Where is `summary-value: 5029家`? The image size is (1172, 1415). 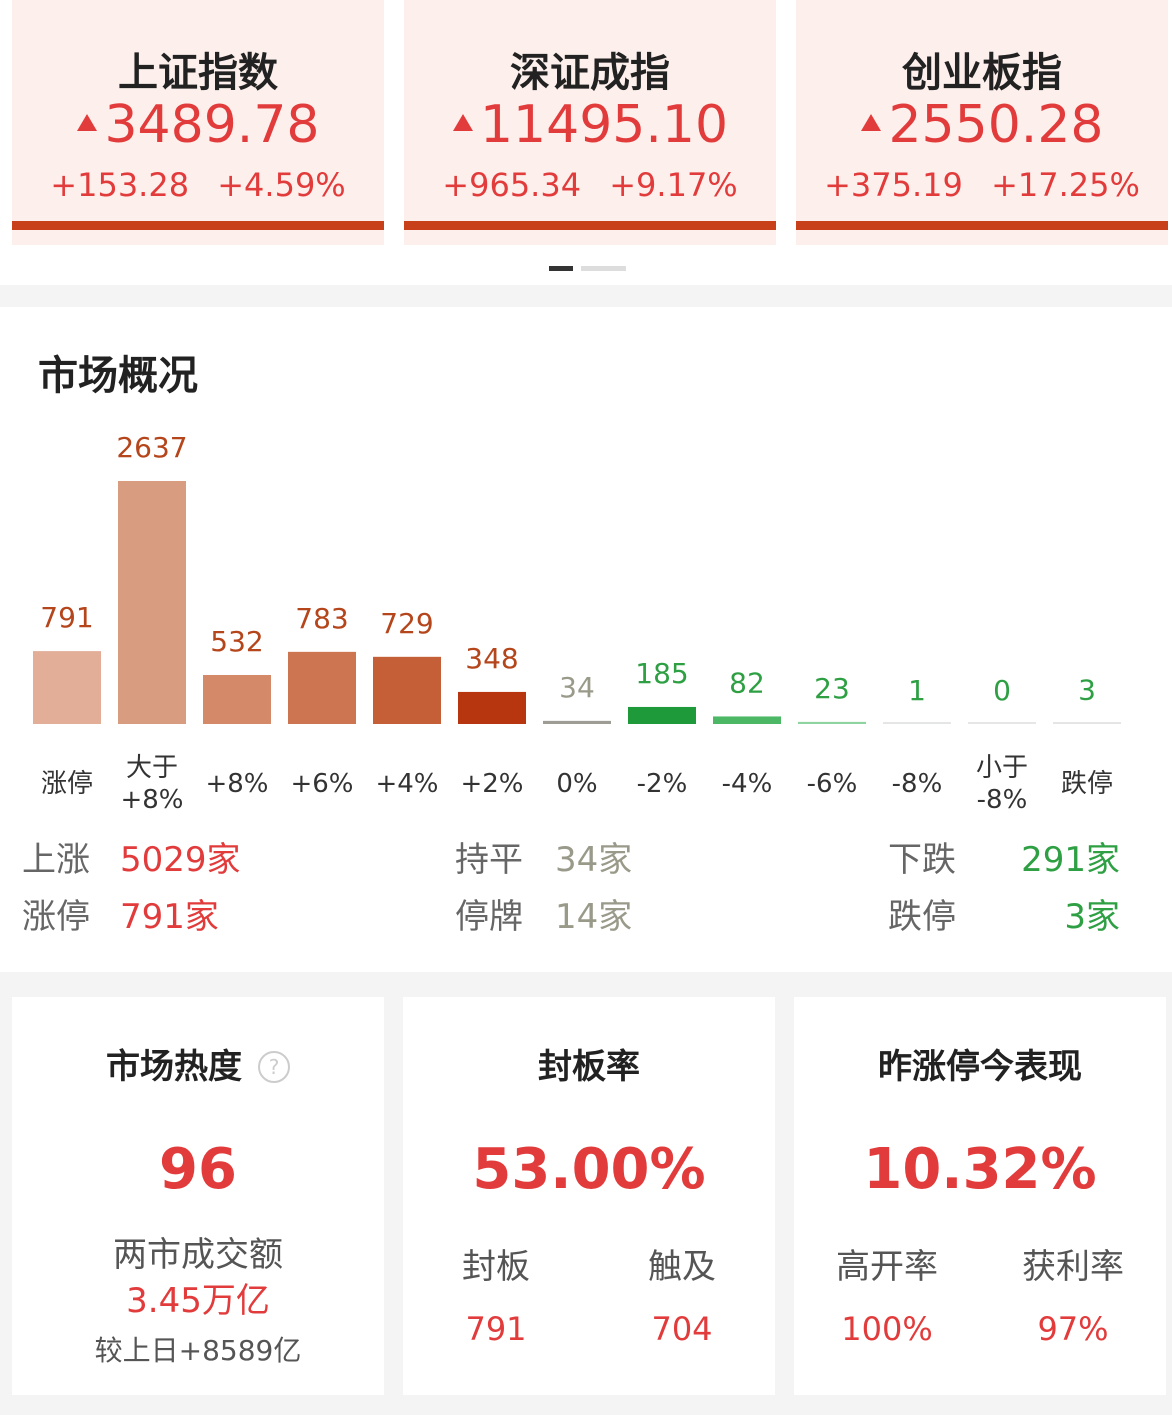 summary-value: 5029家 is located at coordinates (180, 860).